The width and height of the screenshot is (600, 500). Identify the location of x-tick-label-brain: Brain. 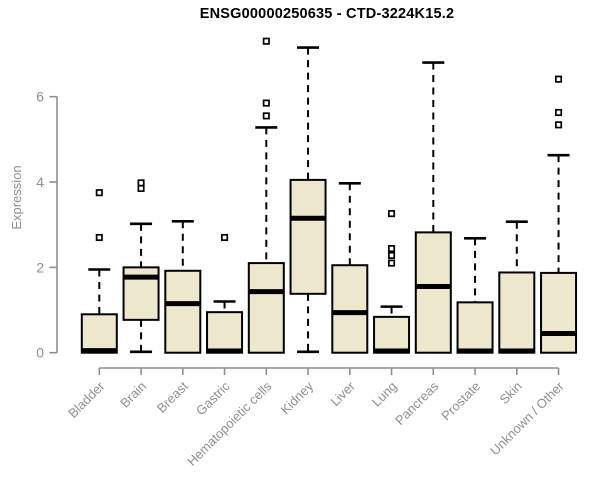
(133, 395).